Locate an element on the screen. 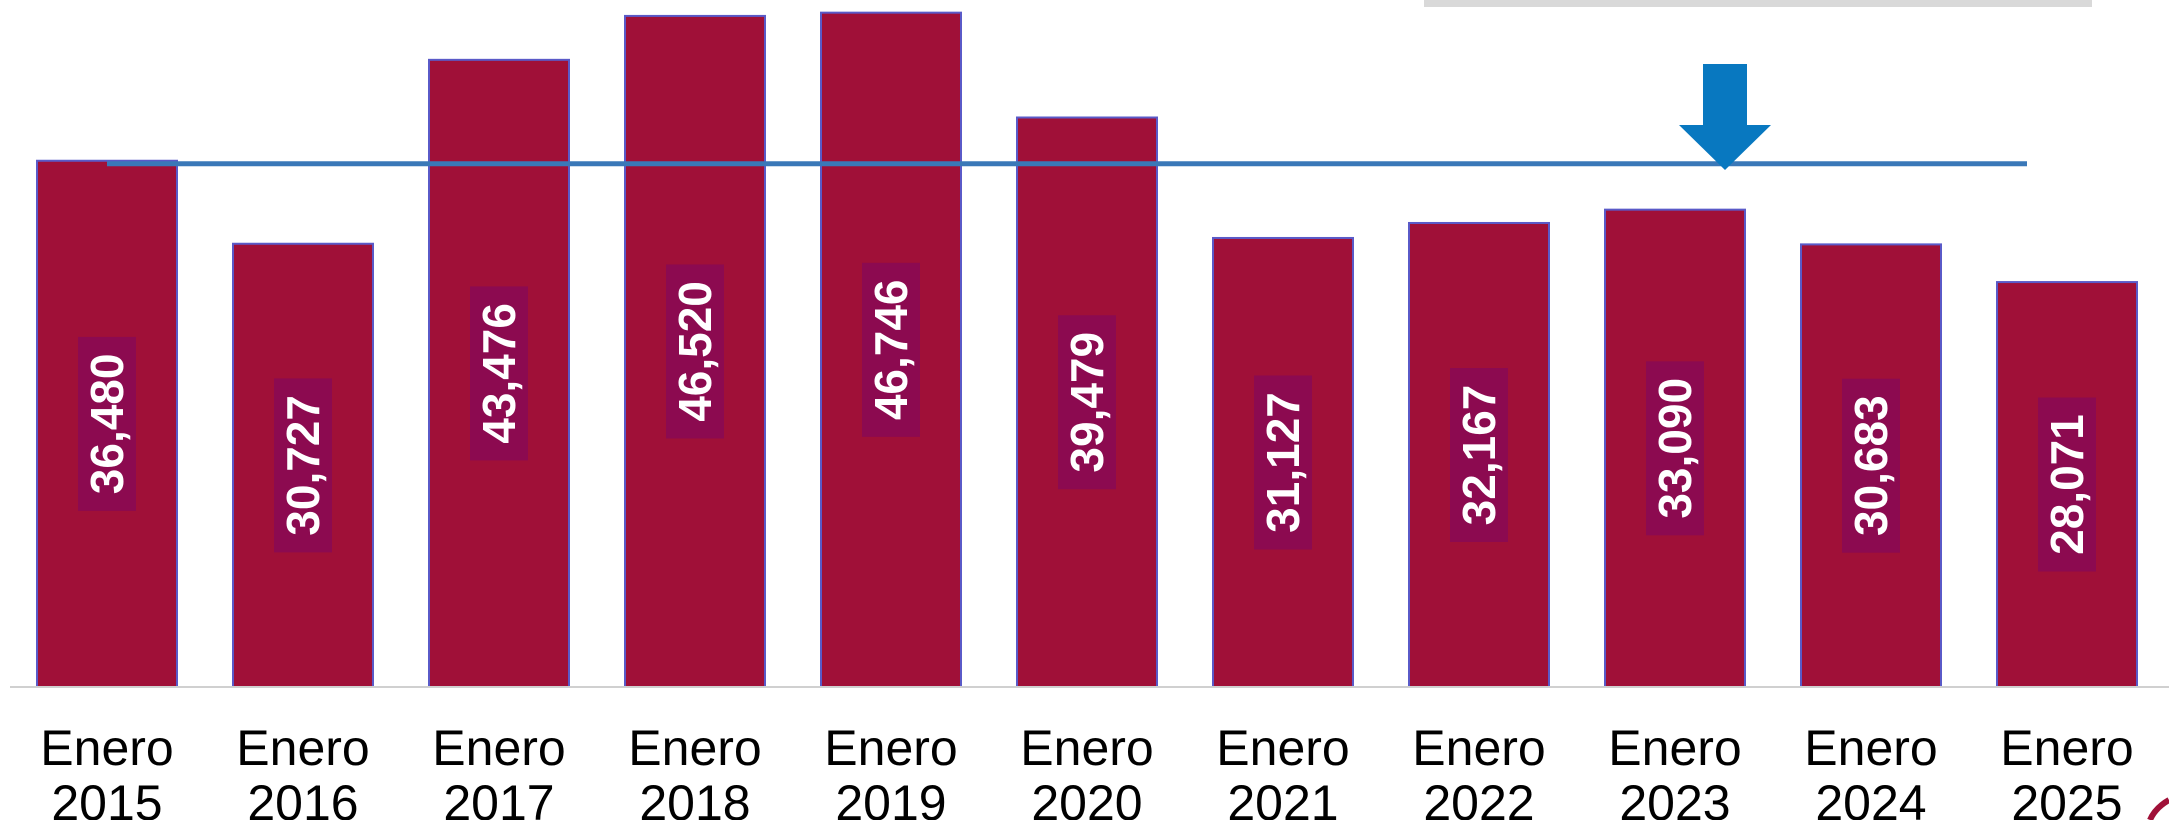 The width and height of the screenshot is (2169, 820). x-tick-label: 2015 is located at coordinates (106, 797).